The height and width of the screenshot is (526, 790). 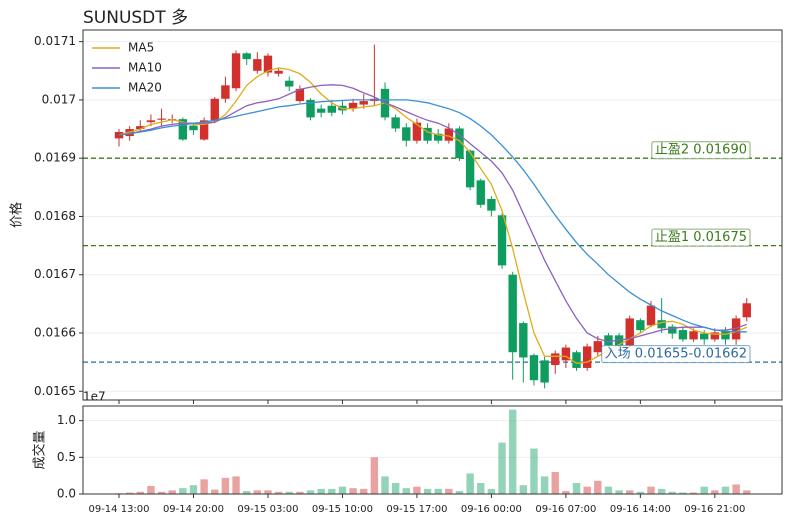 What do you see at coordinates (145, 68) in the screenshot?
I see `legend-label: MA10` at bounding box center [145, 68].